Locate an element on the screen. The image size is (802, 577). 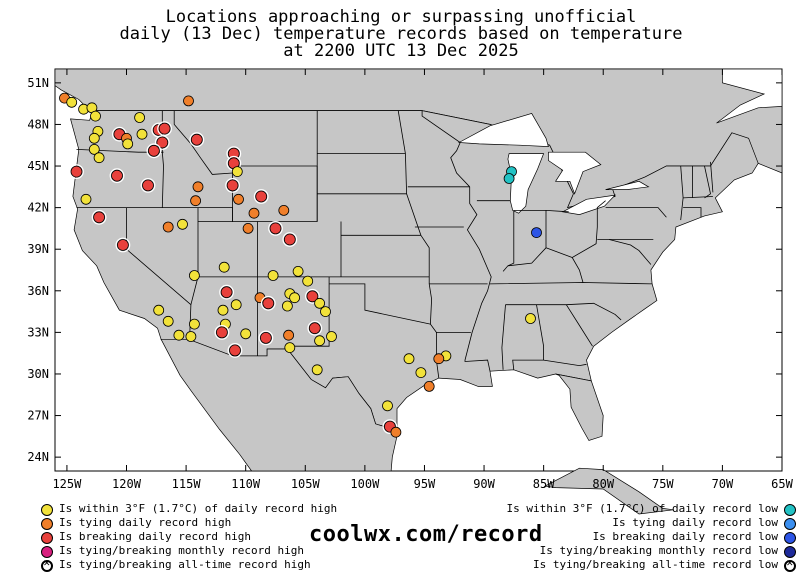
mexico-landmass is located at coordinates (279, 405).